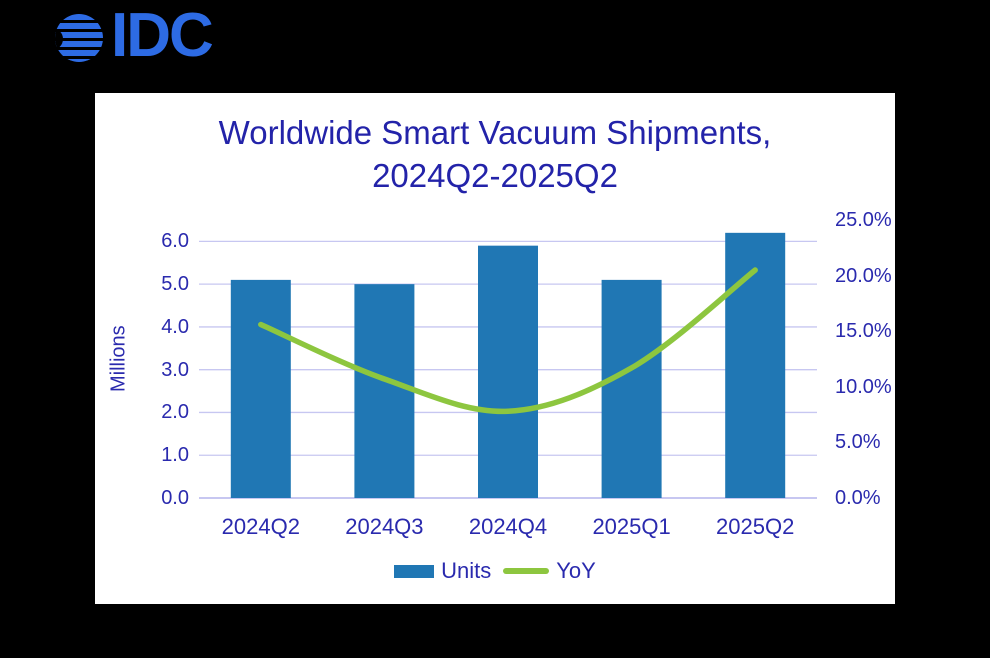 This screenshot has width=990, height=658. Describe the element at coordinates (495, 132) in the screenshot. I see `chart-title-line1: Worldwide Smart Vacuum Shipments,` at that location.